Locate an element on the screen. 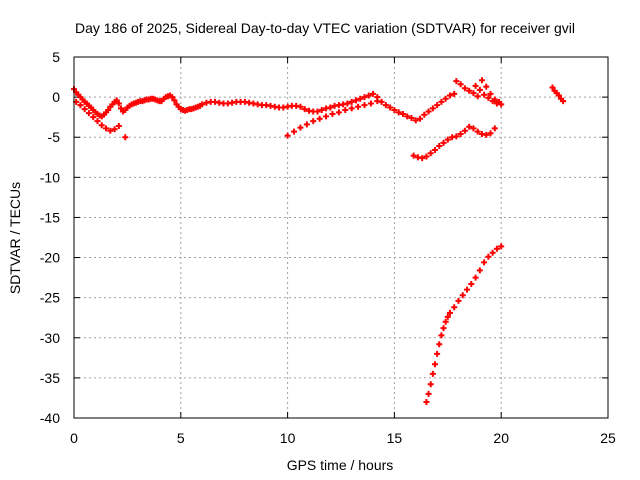 This screenshot has width=640, height=480. y-tick-label: -5 is located at coordinates (54, 137).